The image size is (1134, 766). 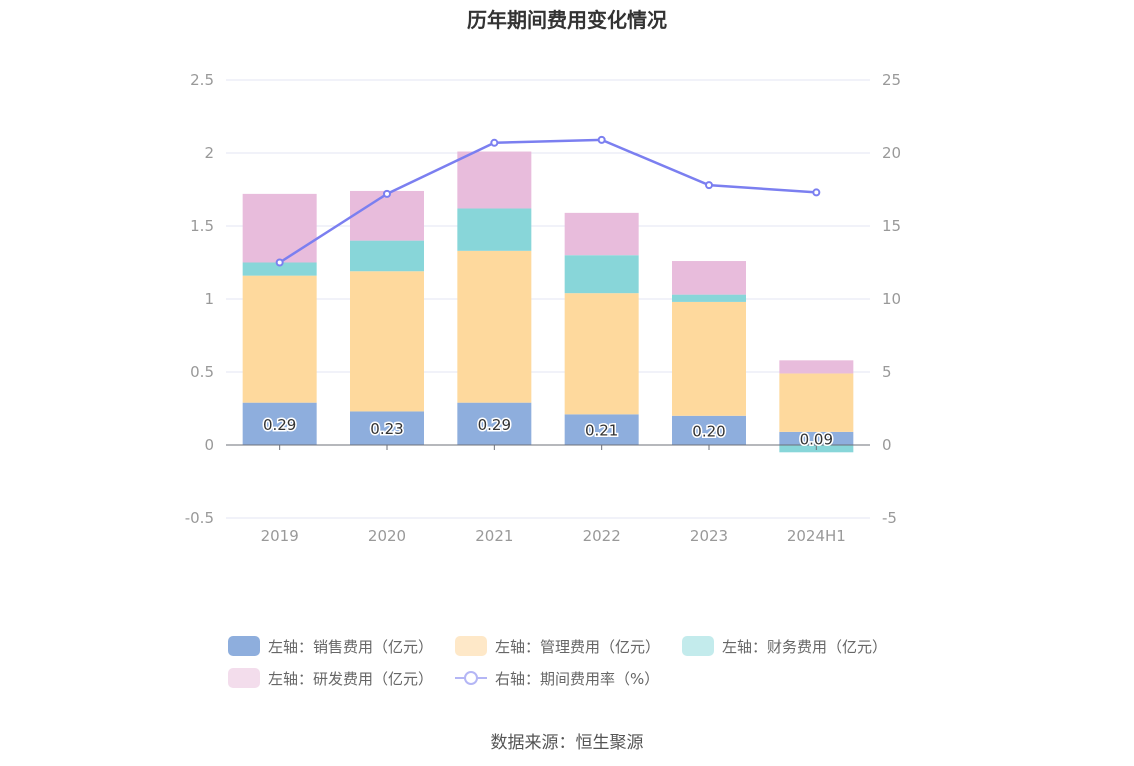 I want to click on right-axis-tick-label: 20, so click(x=891, y=153).